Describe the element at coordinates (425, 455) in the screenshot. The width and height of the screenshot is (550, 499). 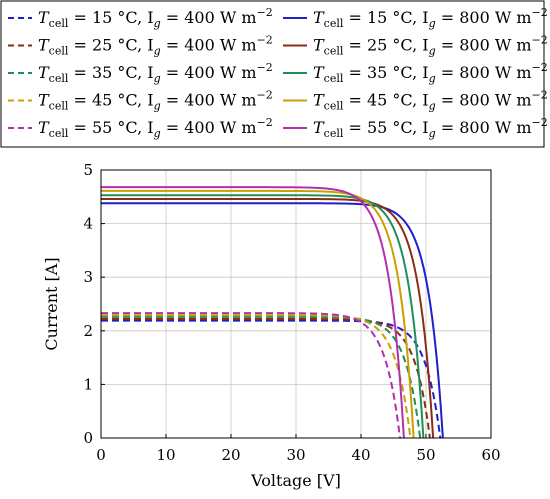
I see `x-tick-label: 50` at that location.